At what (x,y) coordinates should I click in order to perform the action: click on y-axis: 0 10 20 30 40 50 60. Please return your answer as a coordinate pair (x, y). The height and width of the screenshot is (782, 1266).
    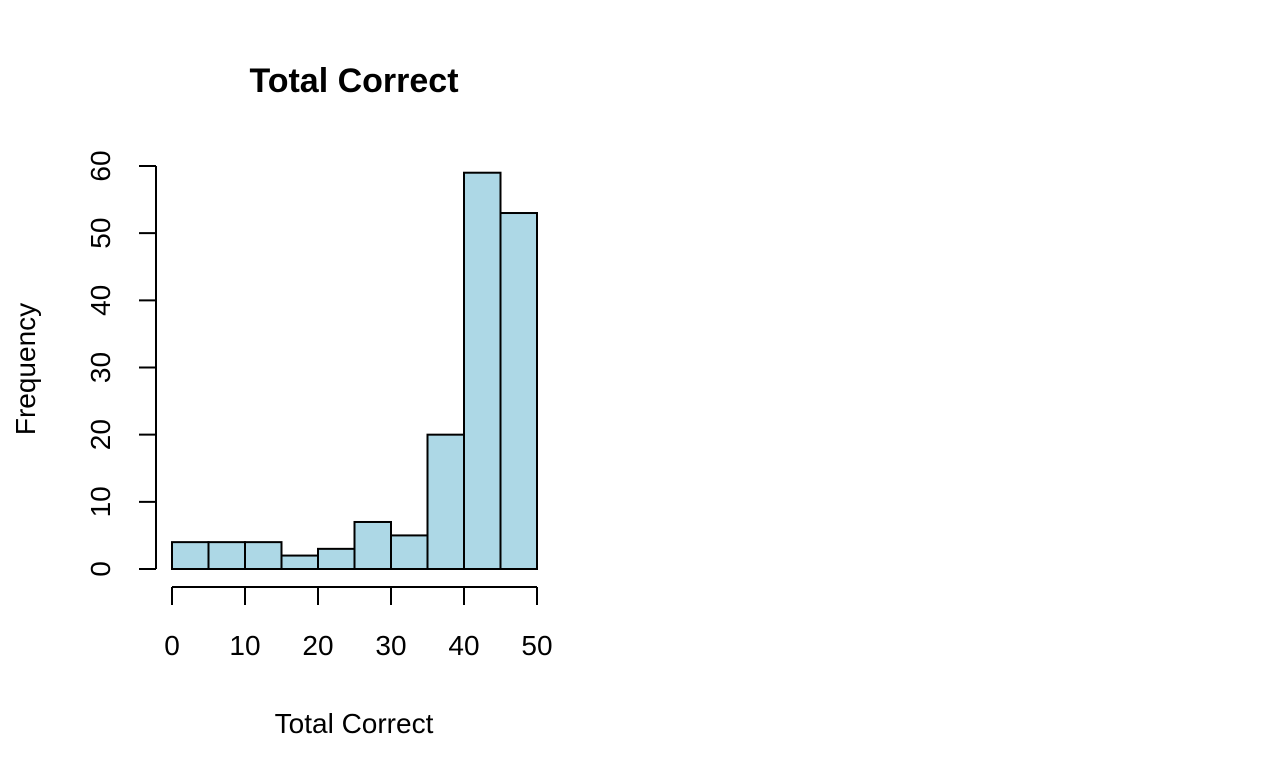
    Looking at the image, I should click on (121, 363).